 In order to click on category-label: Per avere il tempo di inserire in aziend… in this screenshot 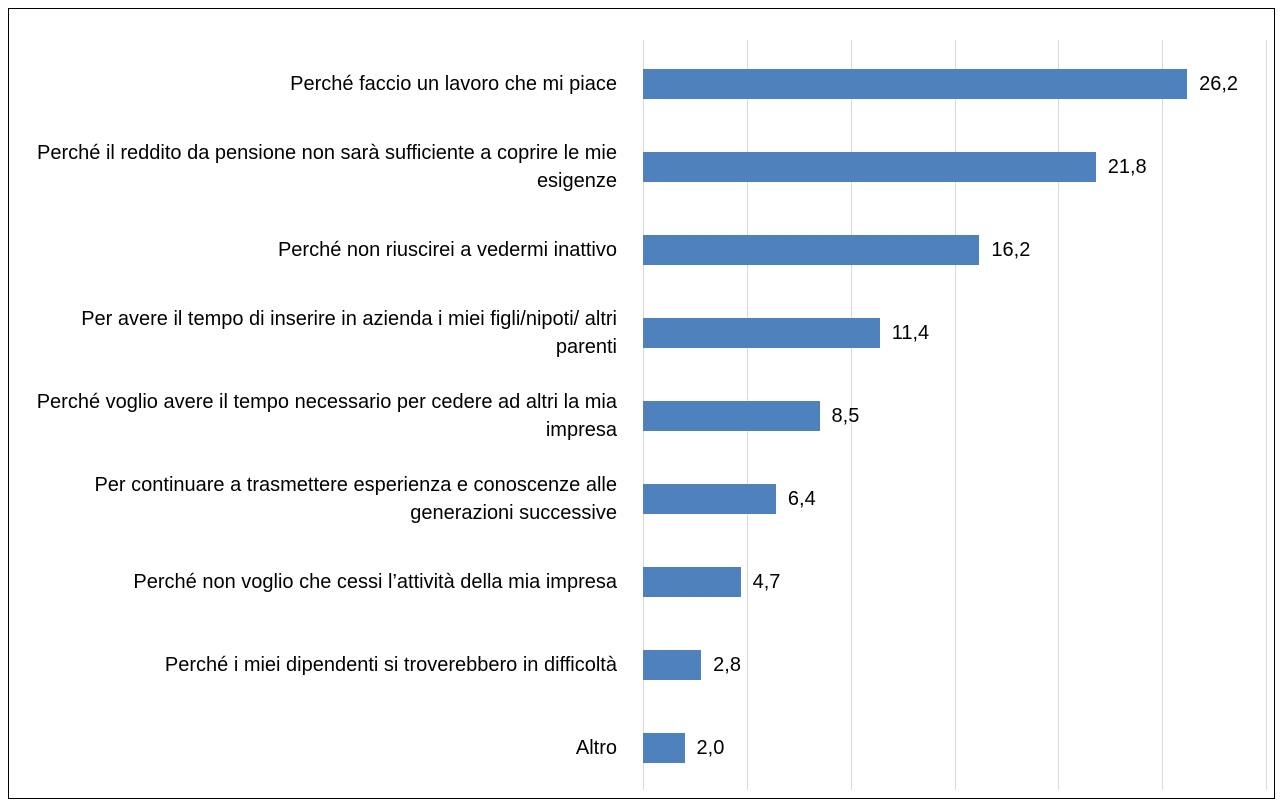, I will do `click(349, 333)`.